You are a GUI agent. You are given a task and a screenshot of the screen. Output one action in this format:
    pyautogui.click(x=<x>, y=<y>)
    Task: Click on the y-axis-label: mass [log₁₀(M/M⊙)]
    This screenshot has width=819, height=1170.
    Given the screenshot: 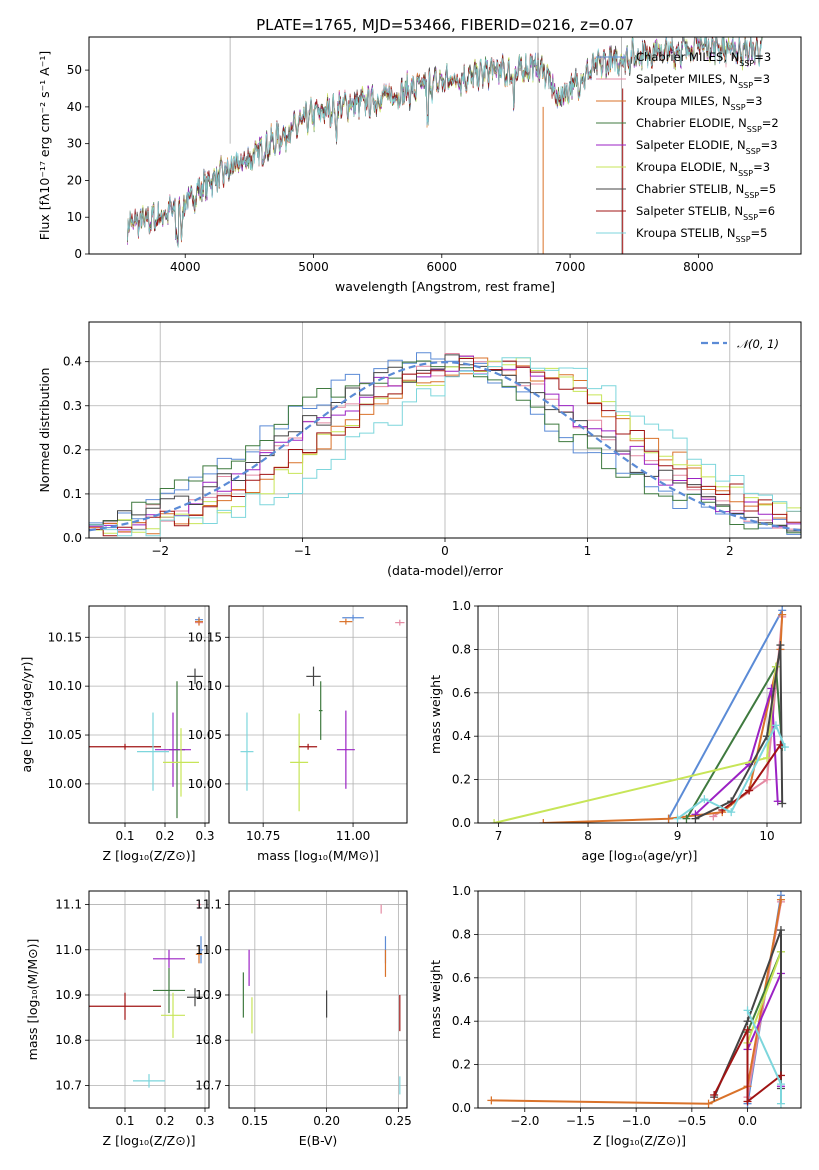 What is the action you would take?
    pyautogui.click(x=32, y=1000)
    